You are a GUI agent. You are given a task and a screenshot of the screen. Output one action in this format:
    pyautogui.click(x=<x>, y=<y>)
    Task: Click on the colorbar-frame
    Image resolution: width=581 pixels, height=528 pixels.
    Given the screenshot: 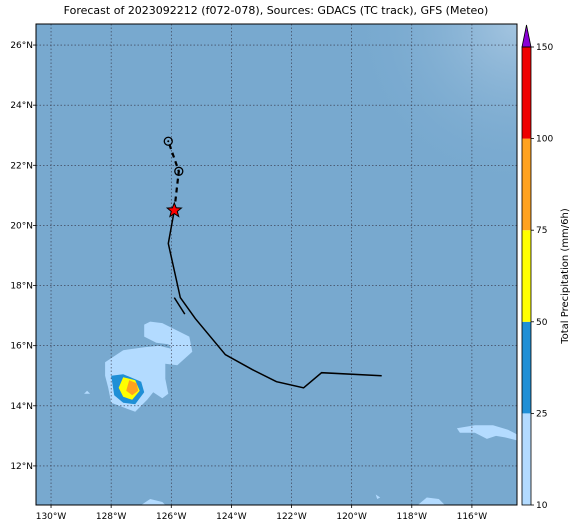 What is the action you would take?
    pyautogui.click(x=526, y=276)
    